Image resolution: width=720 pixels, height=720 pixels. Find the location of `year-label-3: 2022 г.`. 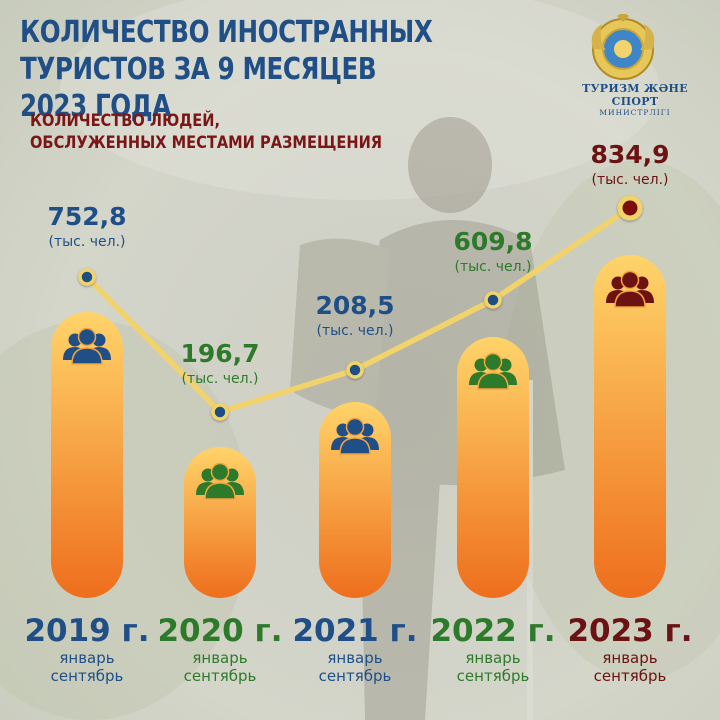

year-label-3: 2022 г. is located at coordinates (492, 631).